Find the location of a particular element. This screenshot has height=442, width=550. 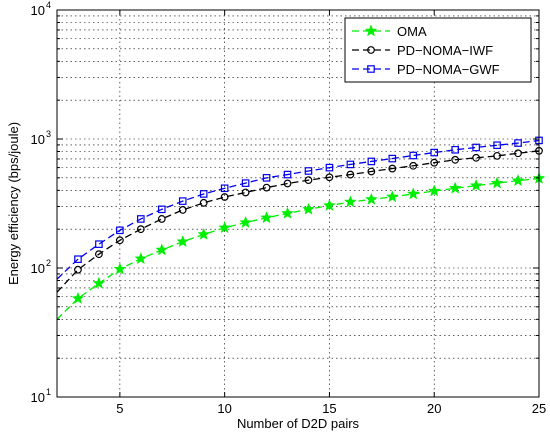

legend-label: PD−NOMA−GWF is located at coordinates (448, 69).